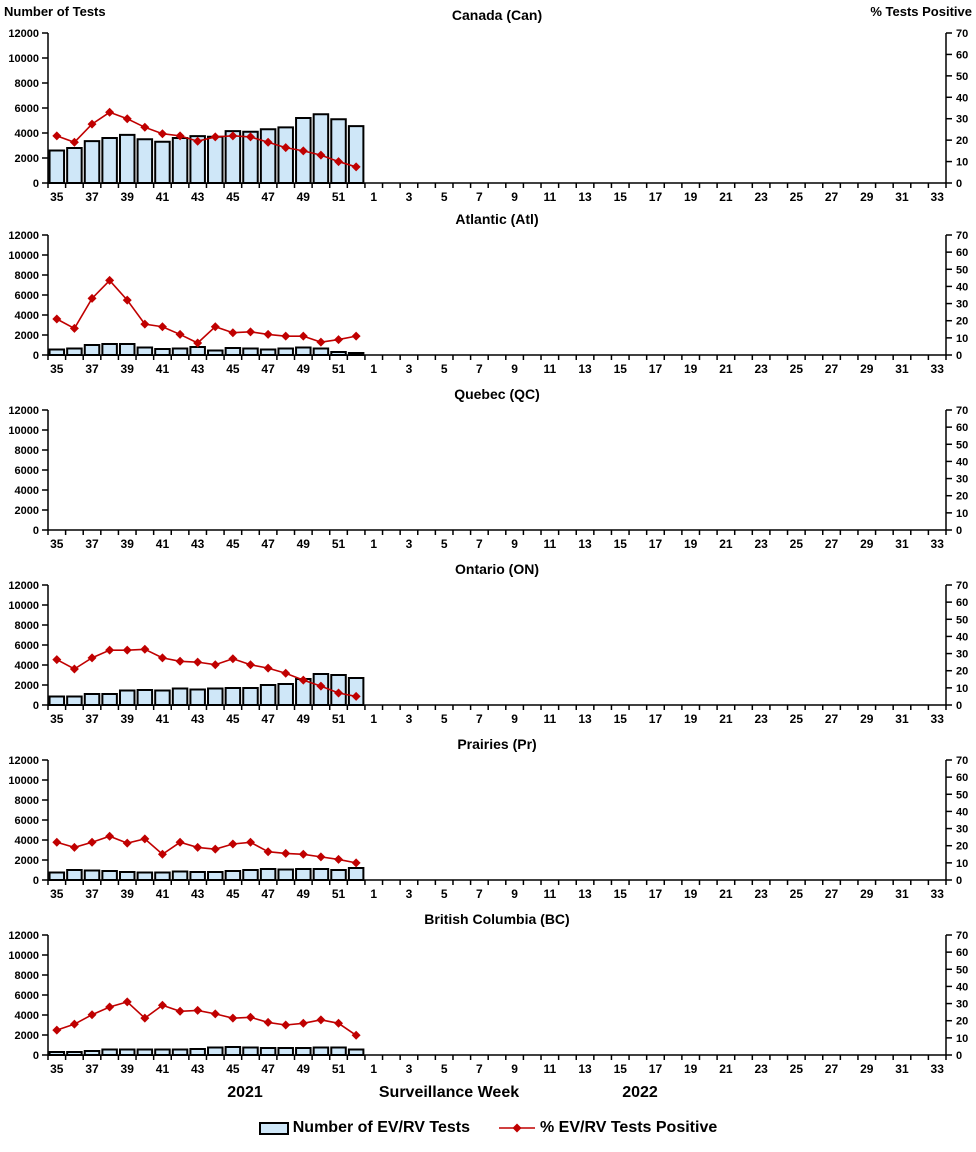 The height and width of the screenshot is (1152, 976). What do you see at coordinates (409, 369) in the screenshot?
I see `svg-text: 3` at bounding box center [409, 369].